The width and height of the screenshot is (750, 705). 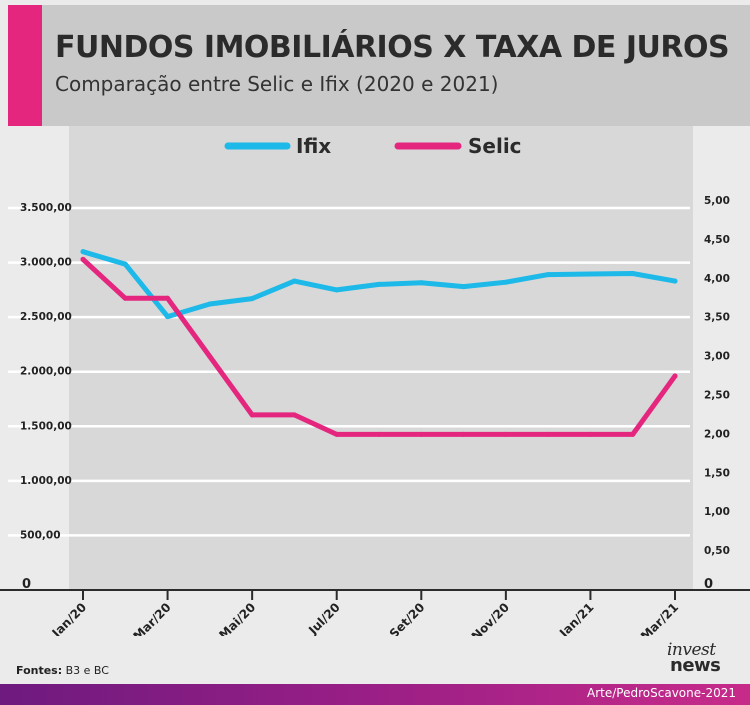 I want to click on y-left-tick-label: 2.000,00, so click(x=46, y=372).